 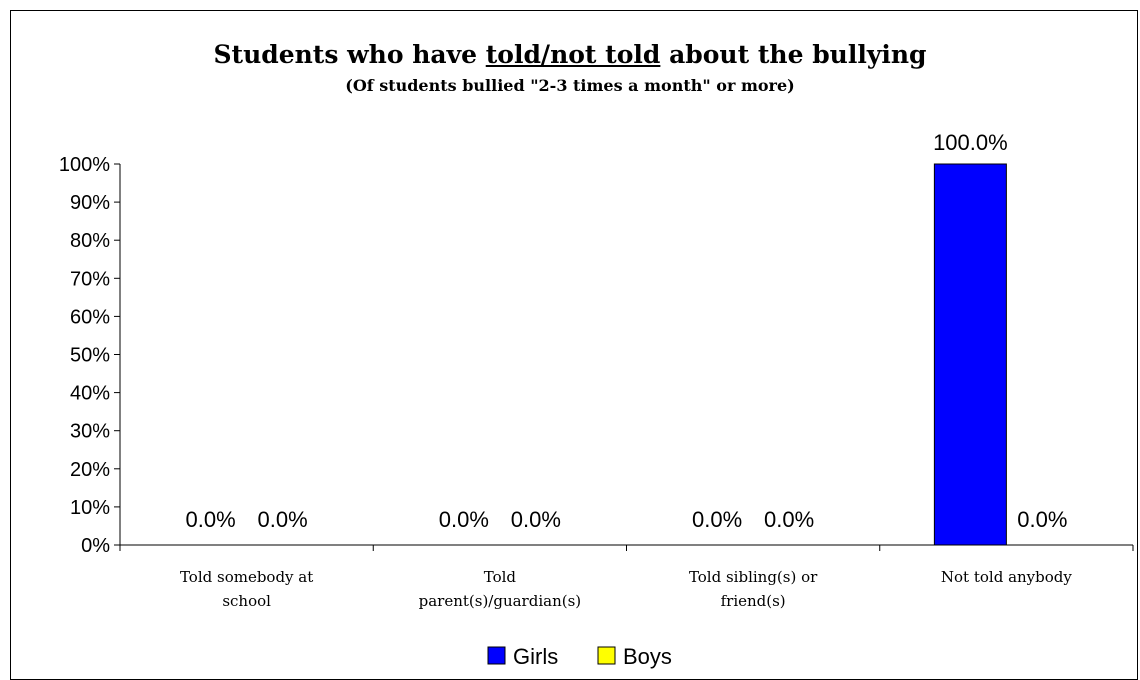 What do you see at coordinates (753, 601) in the screenshot?
I see `x-category-label: friend(s)` at bounding box center [753, 601].